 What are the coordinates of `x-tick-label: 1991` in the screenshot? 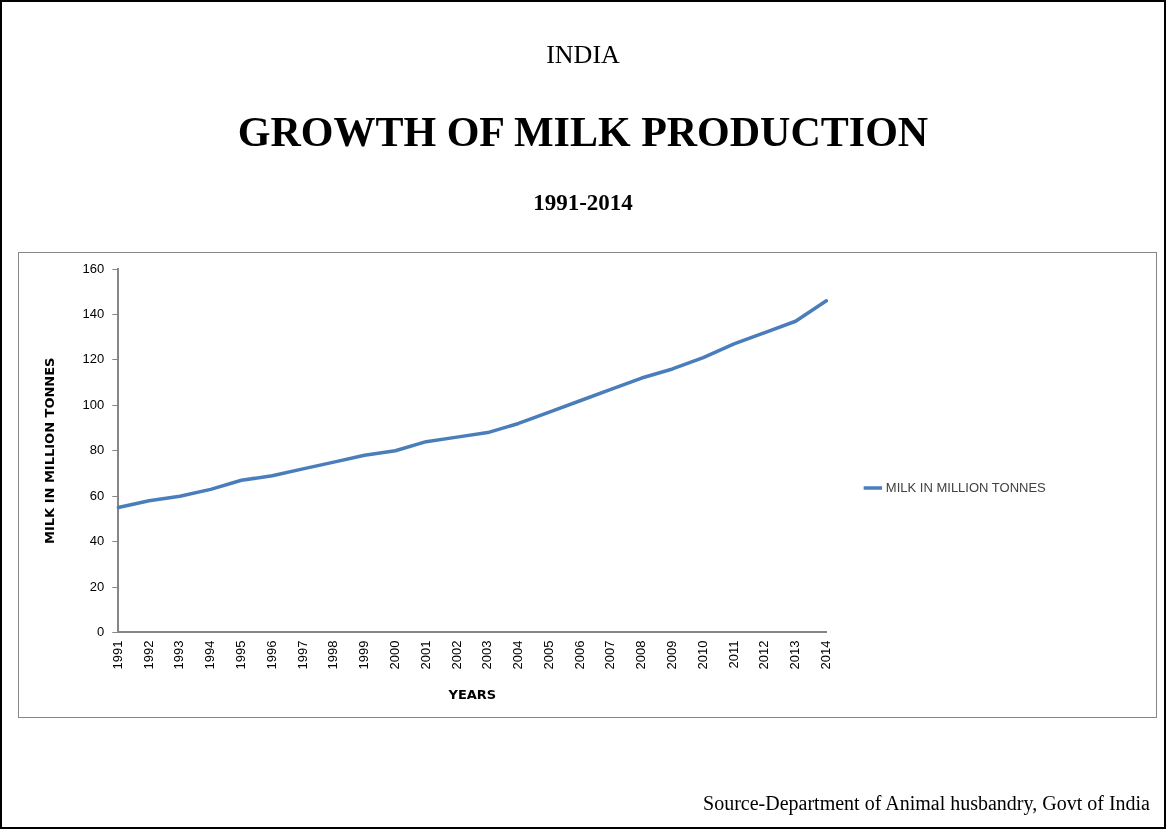 It's located at (117, 655).